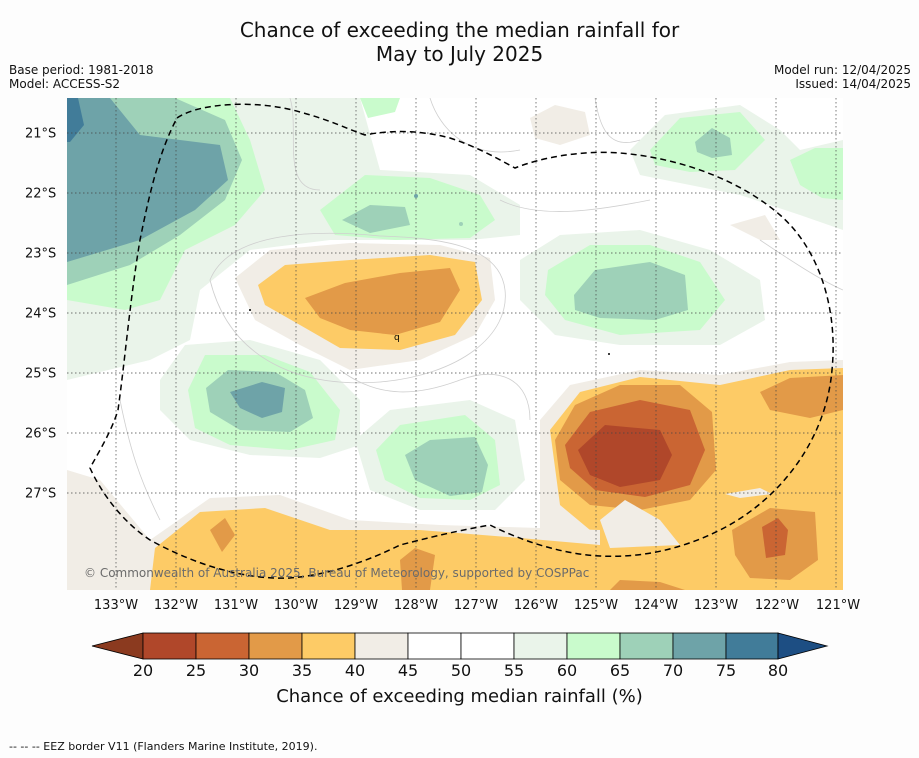 Image resolution: width=919 pixels, height=758 pixels. Describe the element at coordinates (803, 646) in the screenshot. I see `colorbar-high-arrow` at that location.